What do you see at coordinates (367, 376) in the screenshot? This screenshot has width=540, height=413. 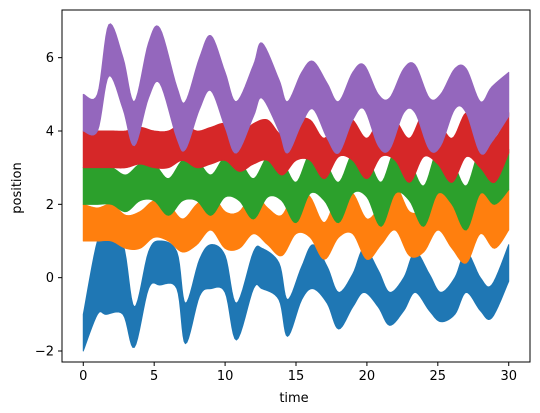 I see `x-tick-label: 20` at bounding box center [367, 376].